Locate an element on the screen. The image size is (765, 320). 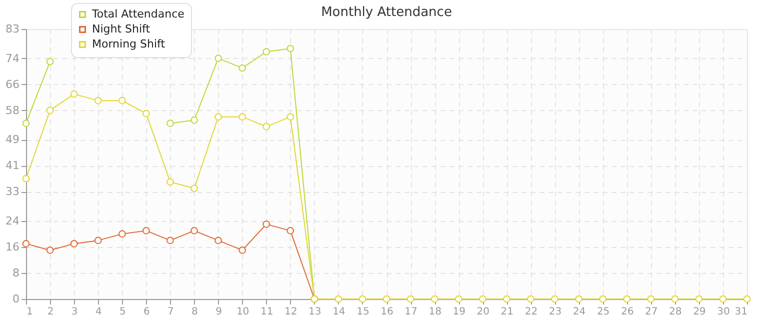
x-tick-label: 7 is located at coordinates (171, 312).